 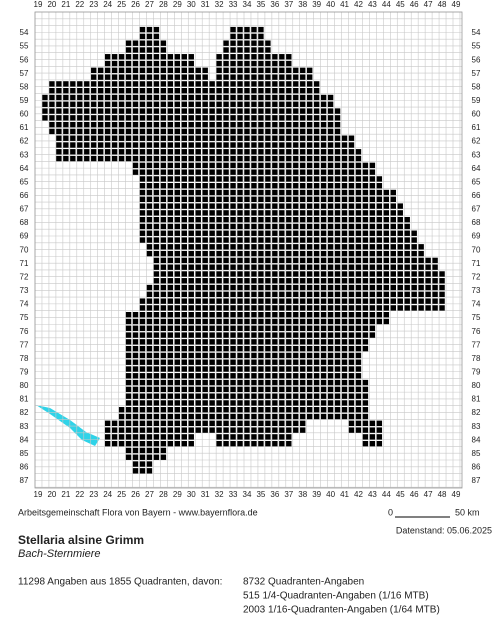 I want to click on y-label: 80, so click(x=24, y=385).